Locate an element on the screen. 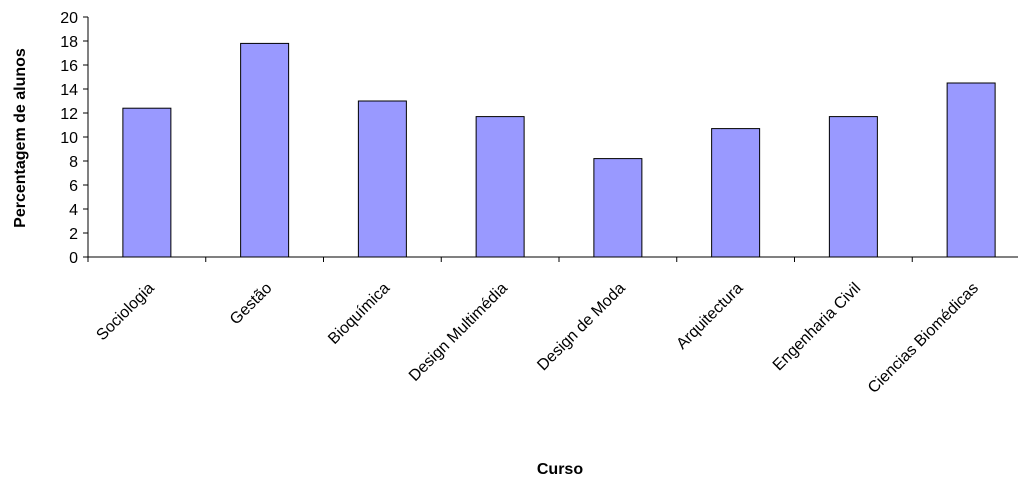 This screenshot has width=1018, height=485. y-tick-label: 4 is located at coordinates (73, 210).